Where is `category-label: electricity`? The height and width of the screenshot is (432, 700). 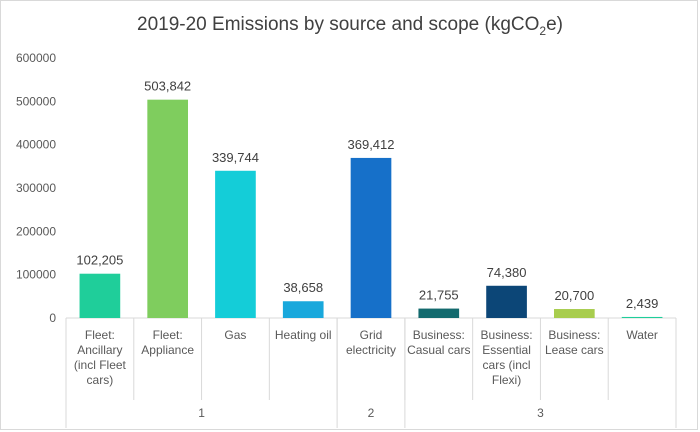
category-label: electricity is located at coordinates (371, 350).